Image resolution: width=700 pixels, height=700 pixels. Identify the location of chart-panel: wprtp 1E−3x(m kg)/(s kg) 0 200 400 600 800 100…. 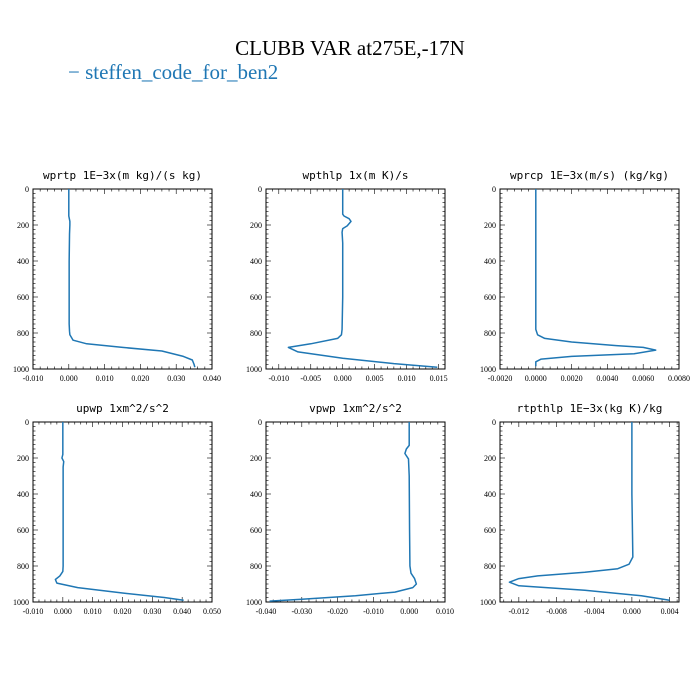
(117, 276).